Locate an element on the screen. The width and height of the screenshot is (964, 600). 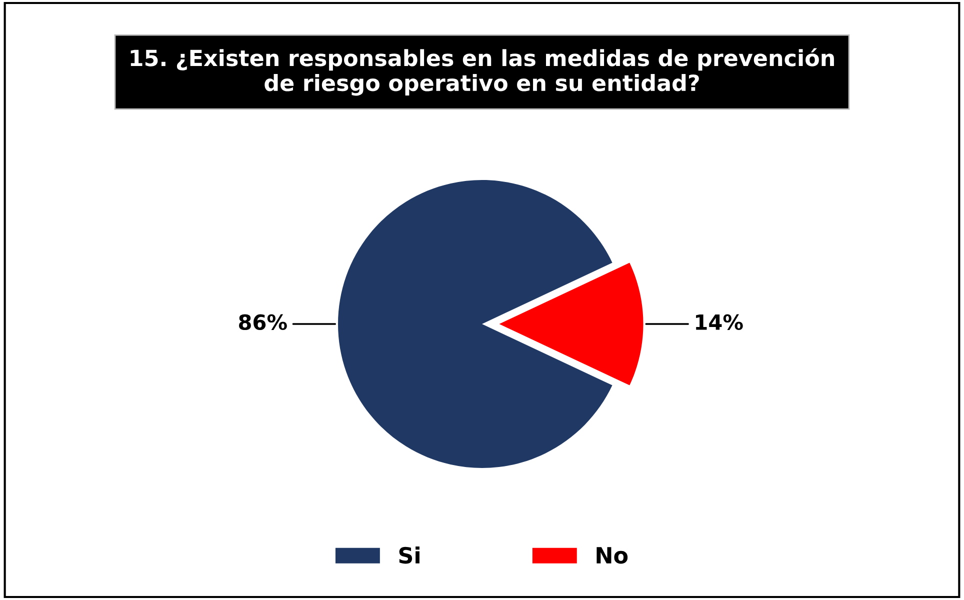
chart-title: 15. ¿Existen responsables en las medidas de prevención de riesgo operativo en su entidad? is located at coordinates (482, 72).